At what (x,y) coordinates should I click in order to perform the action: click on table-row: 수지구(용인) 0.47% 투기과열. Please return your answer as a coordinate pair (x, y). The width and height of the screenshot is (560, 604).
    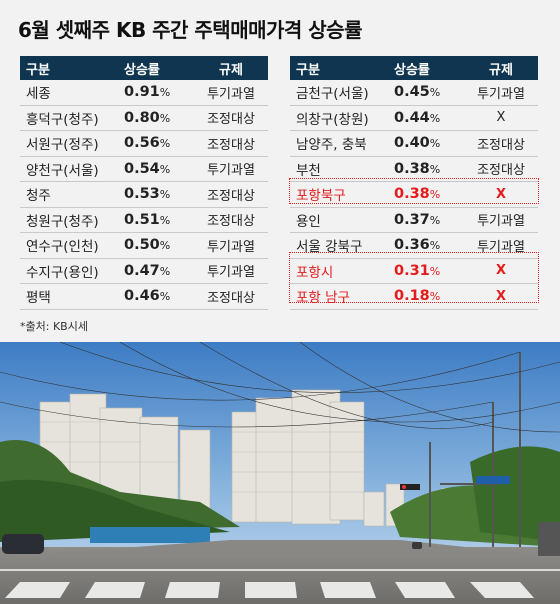
    Looking at the image, I should click on (144, 271).